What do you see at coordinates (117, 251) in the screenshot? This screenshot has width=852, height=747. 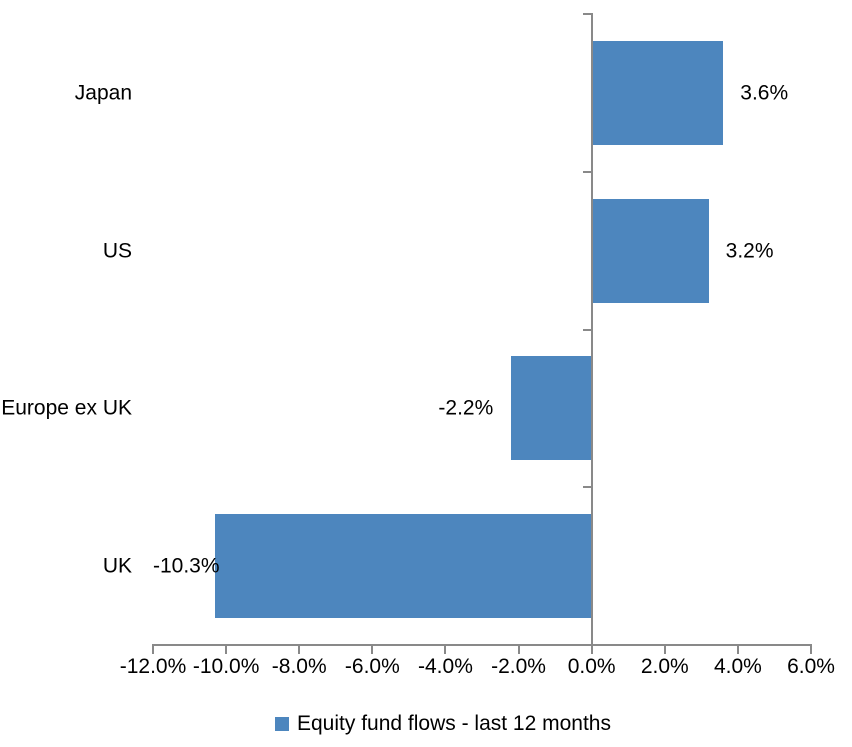 I see `category-label-us: US` at bounding box center [117, 251].